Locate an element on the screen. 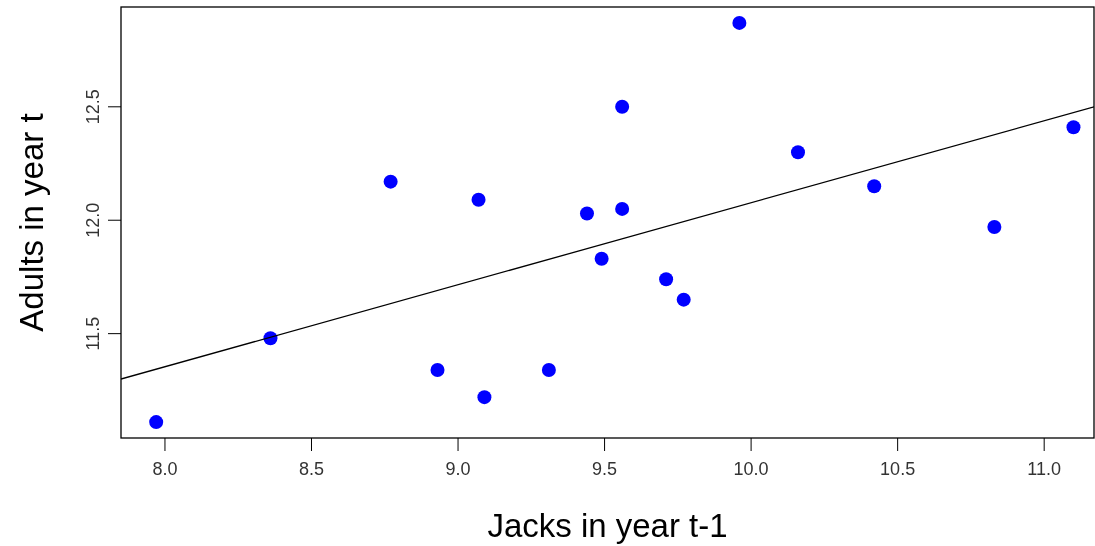 The image size is (1095, 546). x-tick-label: 10.5 is located at coordinates (898, 469).